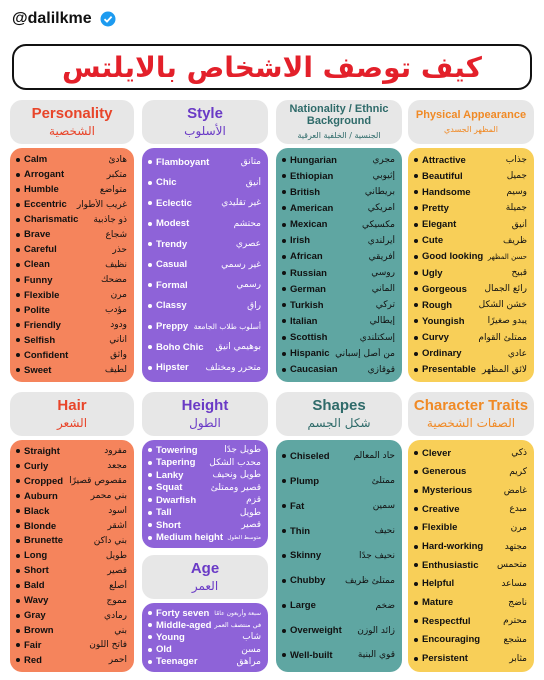 The width and height of the screenshot is (544, 680). I want to click on word-ar: إثيوبي, so click(383, 176).